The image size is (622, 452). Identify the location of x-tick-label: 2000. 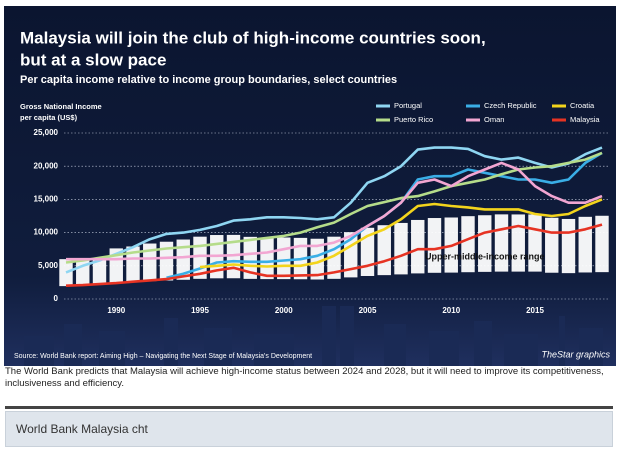
(284, 310).